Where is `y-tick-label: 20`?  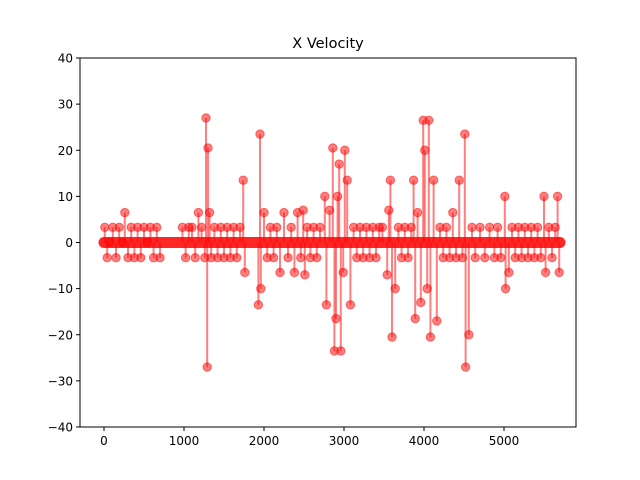
y-tick-label: 20 is located at coordinates (65, 151).